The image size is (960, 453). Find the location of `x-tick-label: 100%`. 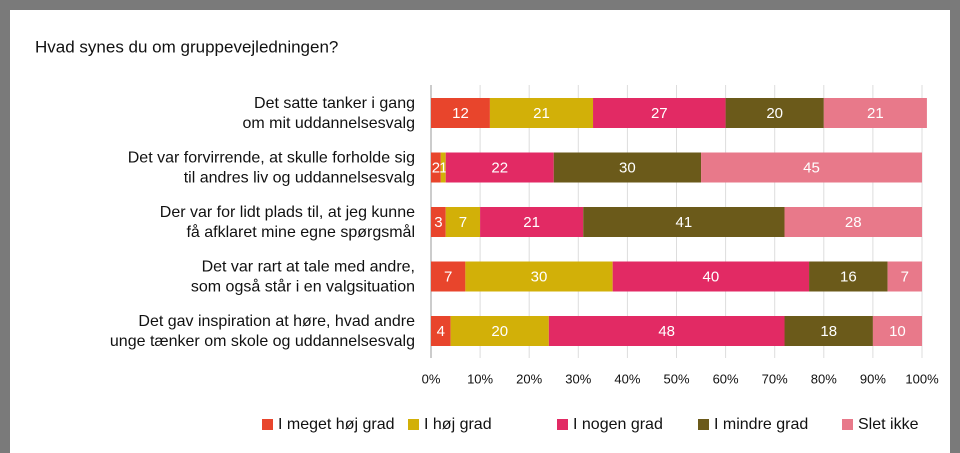

x-tick-label: 100% is located at coordinates (922, 378).